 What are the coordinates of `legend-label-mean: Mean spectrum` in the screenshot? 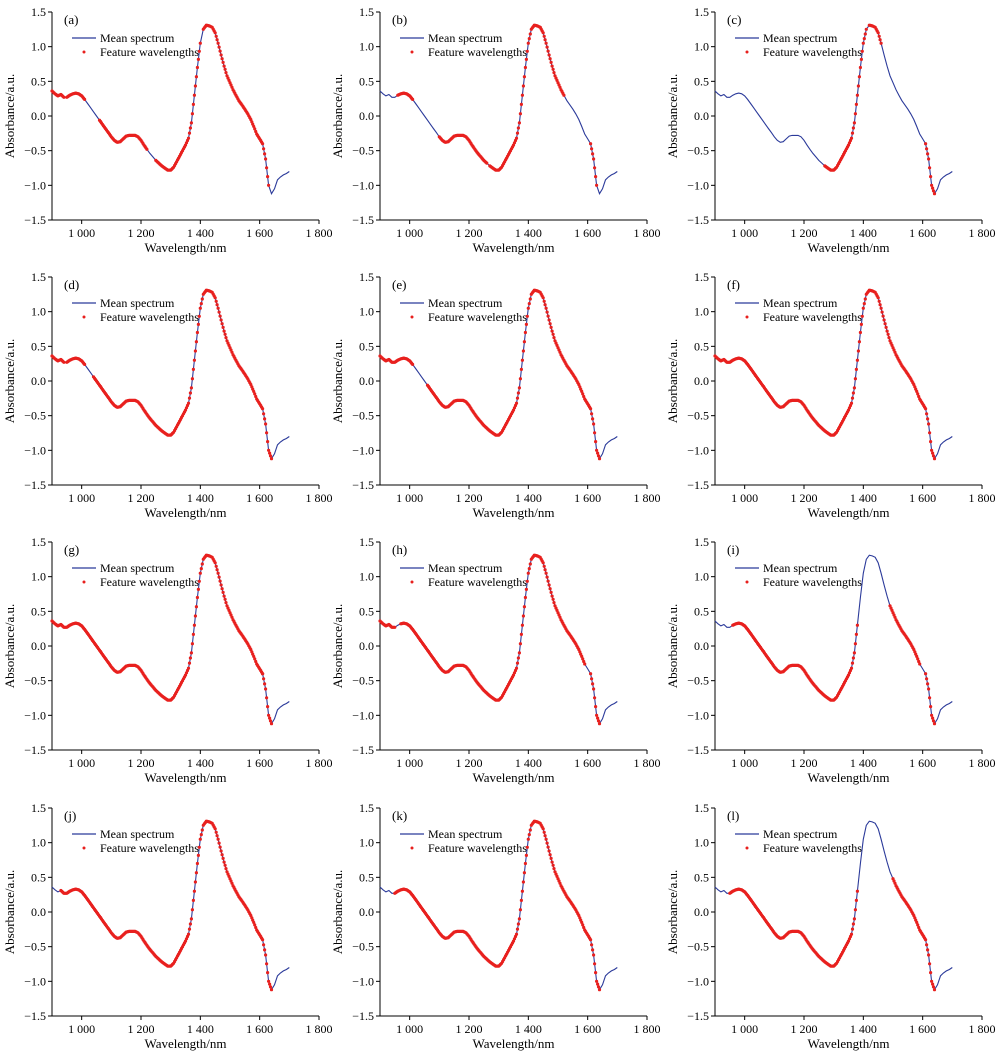 It's located at (800, 834).